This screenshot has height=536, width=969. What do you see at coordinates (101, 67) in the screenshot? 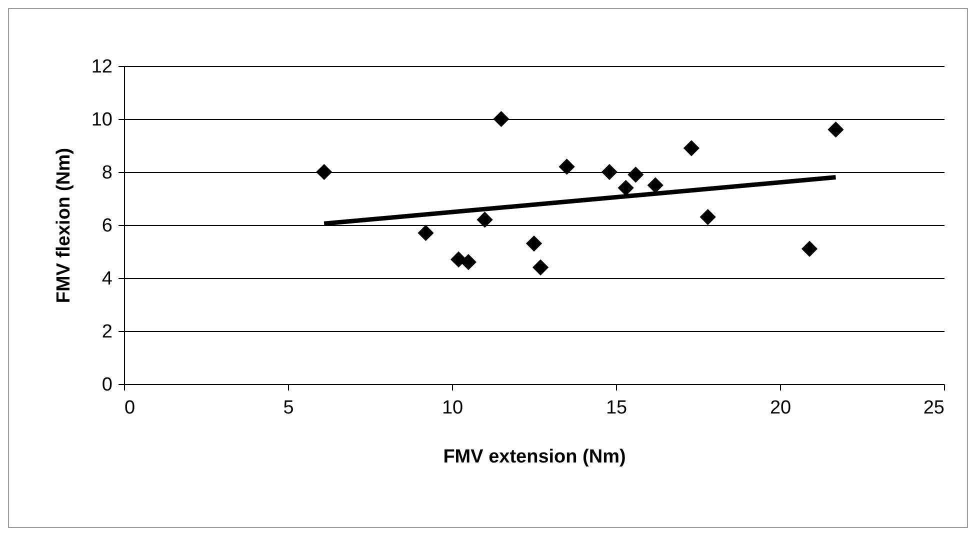
I see `y-tick-label: 12` at bounding box center [101, 67].